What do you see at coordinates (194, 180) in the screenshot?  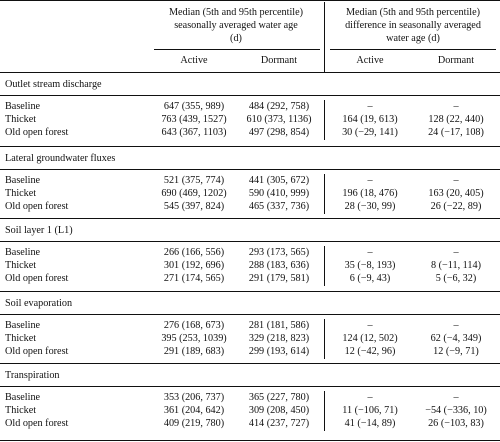 I see `cell-active: 521 (375, 774)` at bounding box center [194, 180].